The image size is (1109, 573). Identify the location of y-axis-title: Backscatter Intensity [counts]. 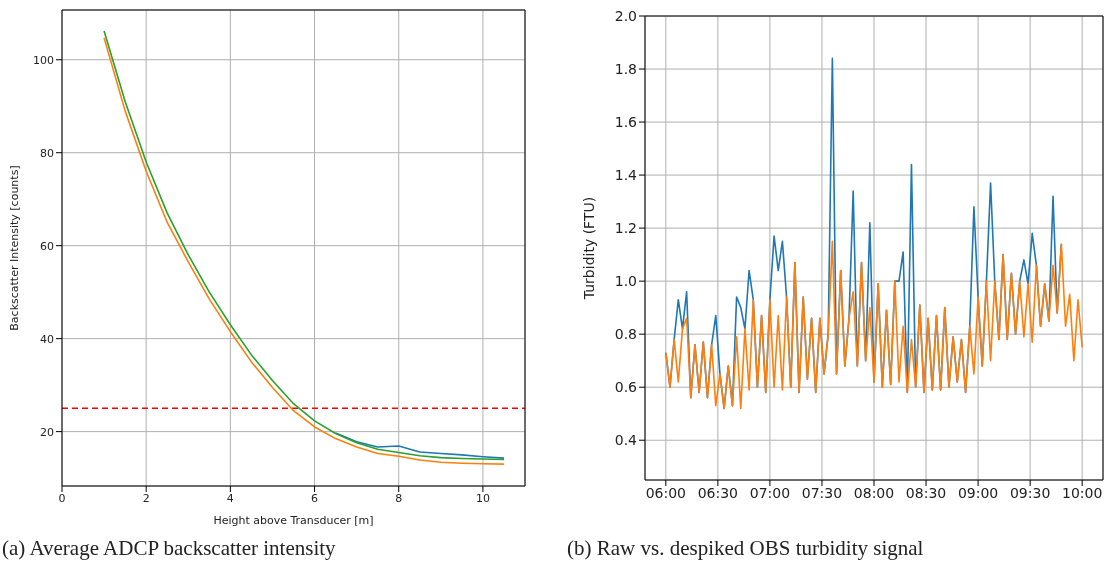
(14, 248).